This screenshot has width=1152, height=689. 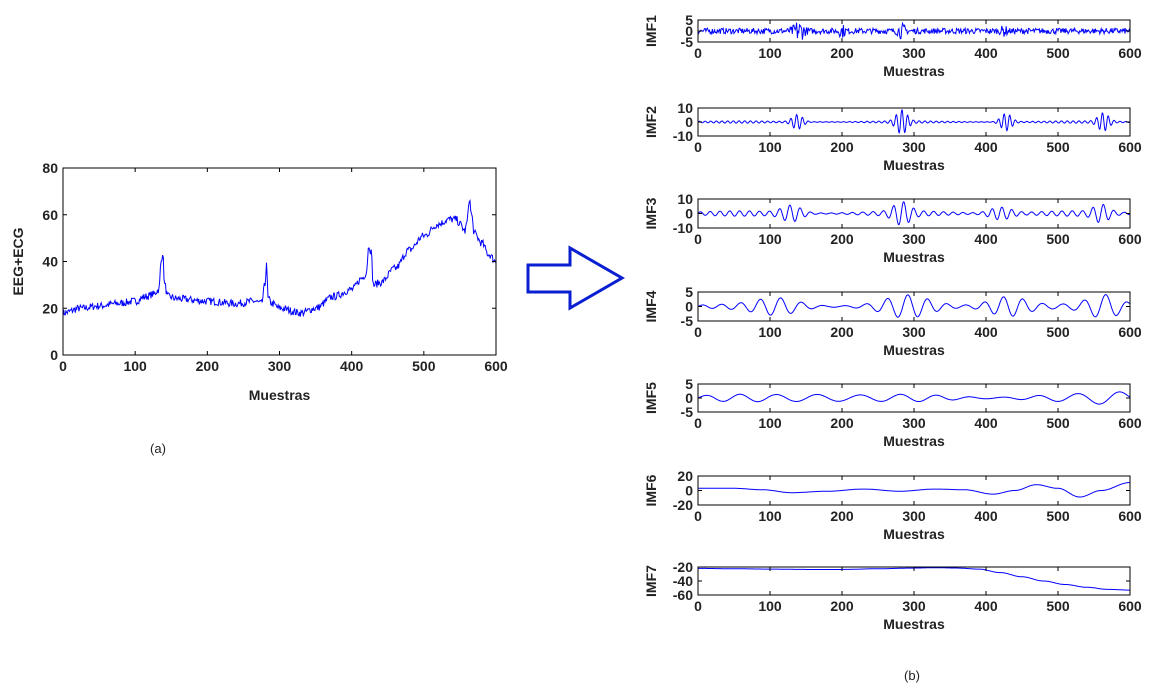 I want to click on y-tick-label: 60, so click(x=50, y=215).